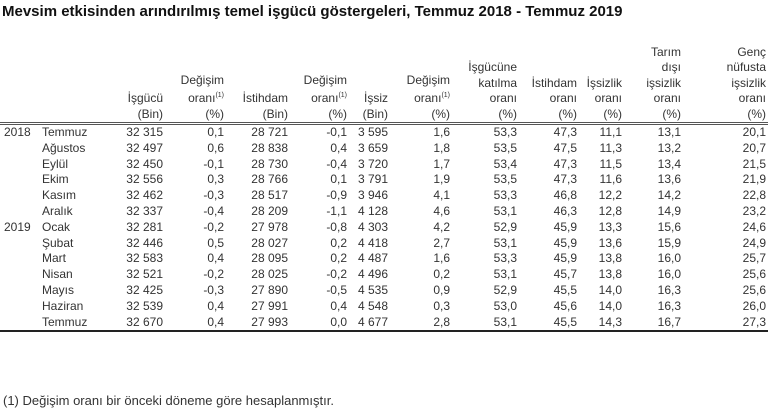  What do you see at coordinates (497, 82) in the screenshot?
I see `column-header-line: katılma` at bounding box center [497, 82].